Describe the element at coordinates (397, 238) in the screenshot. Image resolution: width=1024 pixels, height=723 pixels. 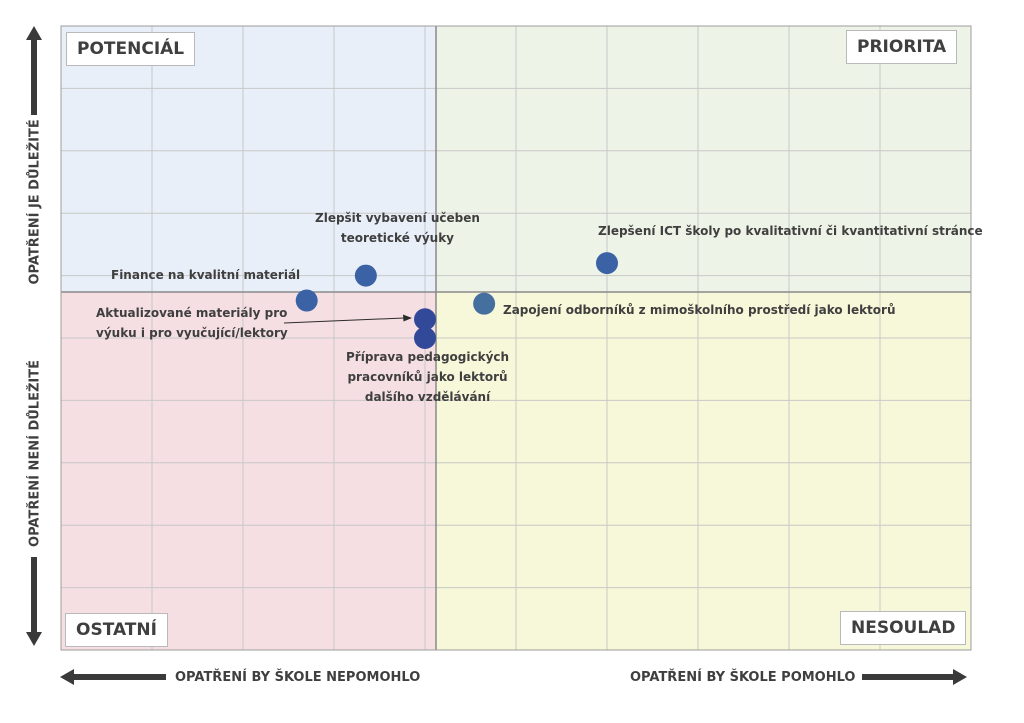
I see `point-label-line: teoretické výuky` at that location.